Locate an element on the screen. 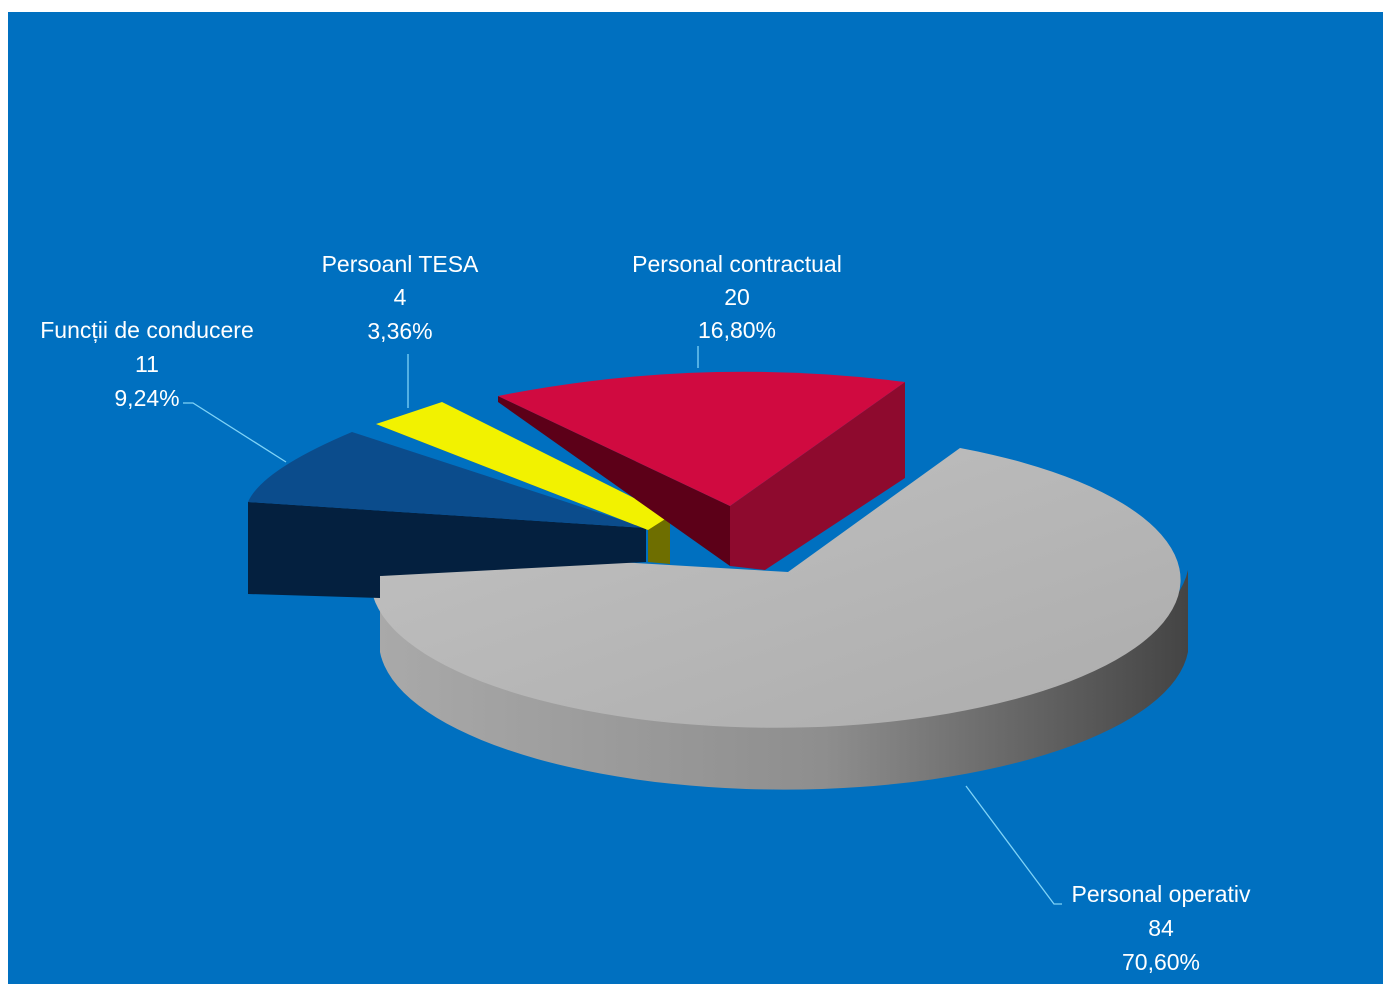 Image resolution: width=1383 pixels, height=984 pixels. slice-personal-operativ-side is located at coordinates (784, 679).